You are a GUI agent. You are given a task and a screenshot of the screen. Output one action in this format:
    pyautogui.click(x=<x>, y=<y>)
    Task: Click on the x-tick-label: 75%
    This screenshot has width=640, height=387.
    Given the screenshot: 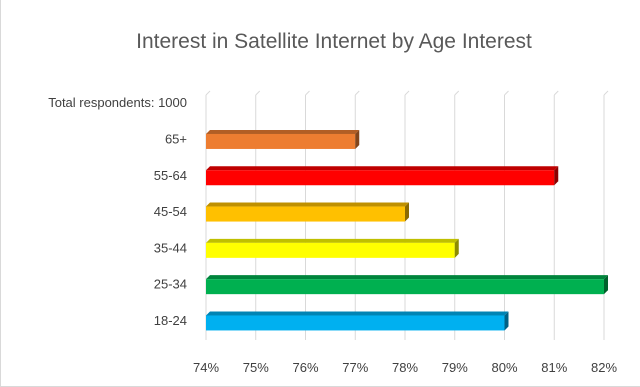 What is the action you would take?
    pyautogui.click(x=256, y=367)
    